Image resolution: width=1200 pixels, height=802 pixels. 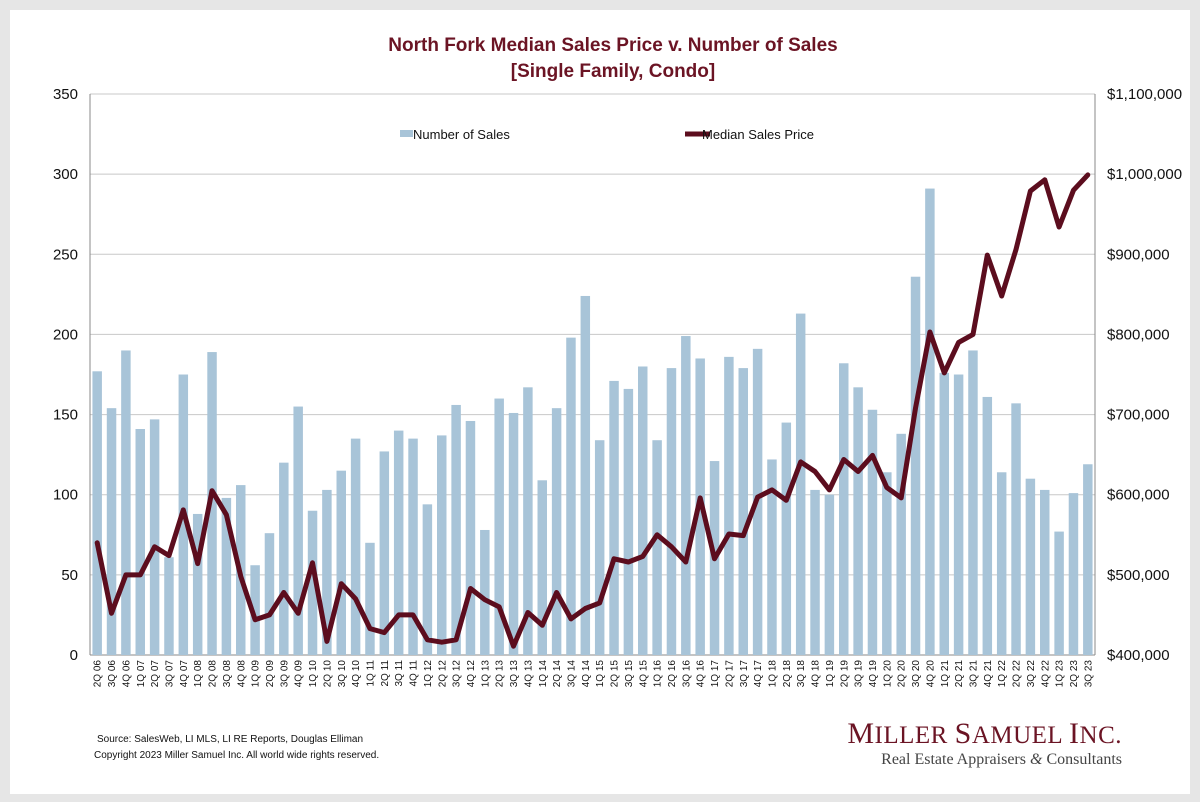 What do you see at coordinates (184, 674) in the screenshot?
I see `x-tick-label: 4Q 07` at bounding box center [184, 674].